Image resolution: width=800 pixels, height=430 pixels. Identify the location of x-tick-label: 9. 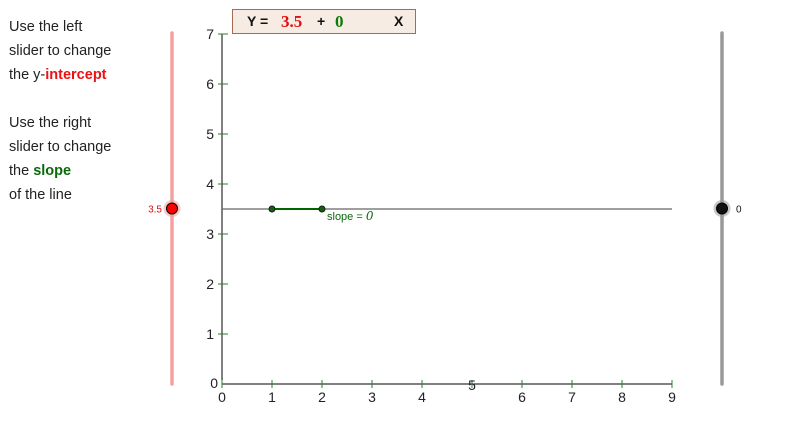
(672, 397).